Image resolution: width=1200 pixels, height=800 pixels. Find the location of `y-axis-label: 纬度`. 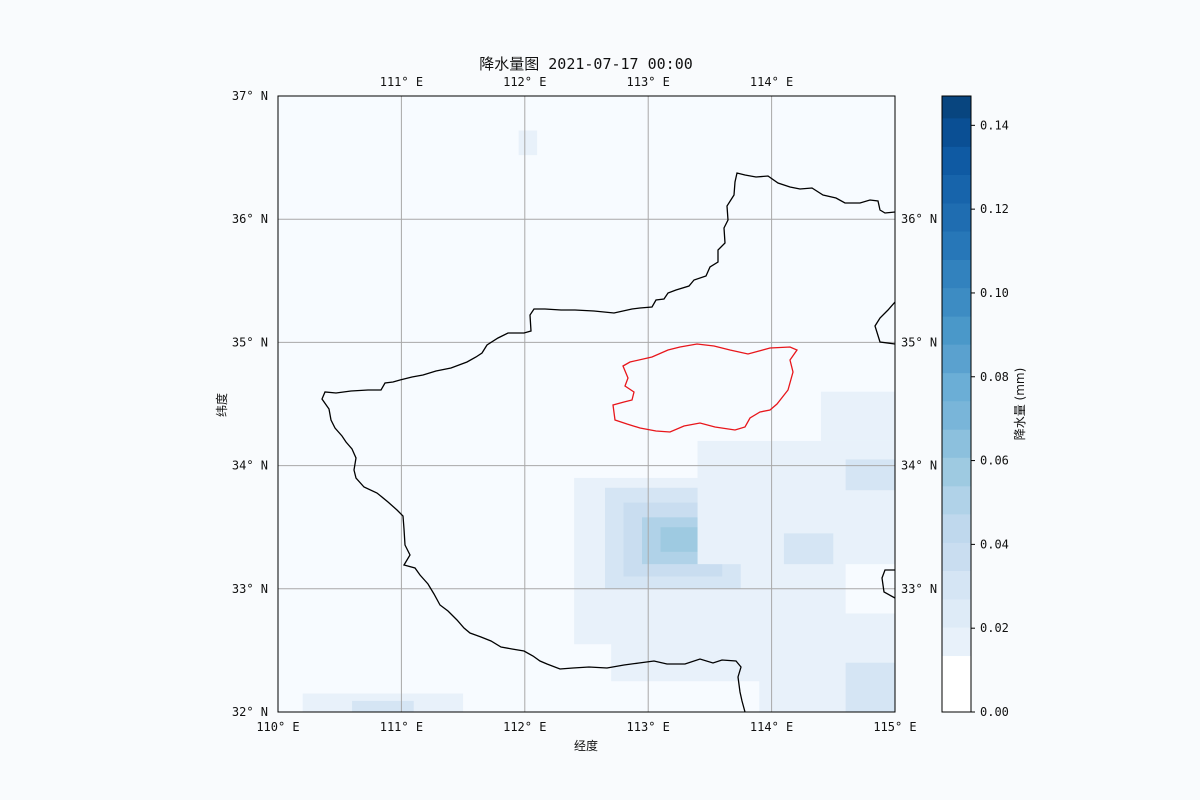

y-axis-label: 纬度 is located at coordinates (221, 405).